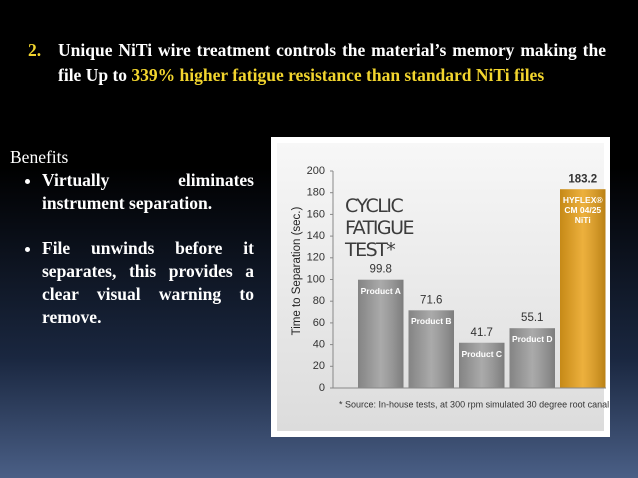  I want to click on y-tick-label: 180, so click(316, 193).